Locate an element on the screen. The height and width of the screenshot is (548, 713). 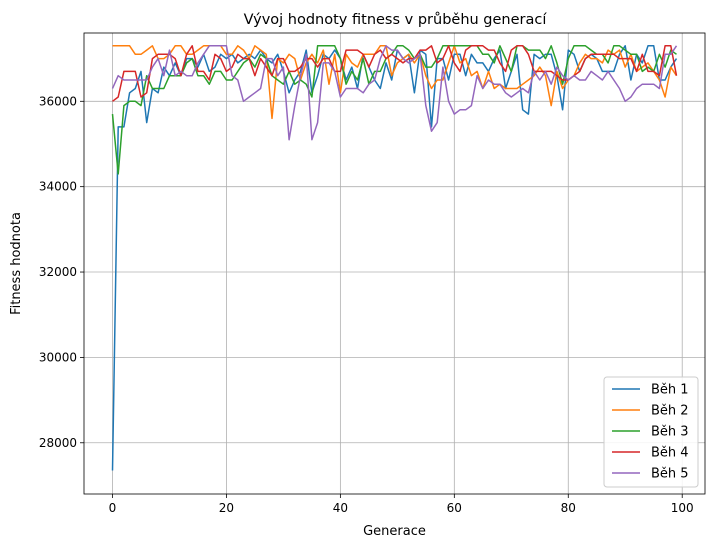
y-tick-label: 32000 is located at coordinates (58, 272).